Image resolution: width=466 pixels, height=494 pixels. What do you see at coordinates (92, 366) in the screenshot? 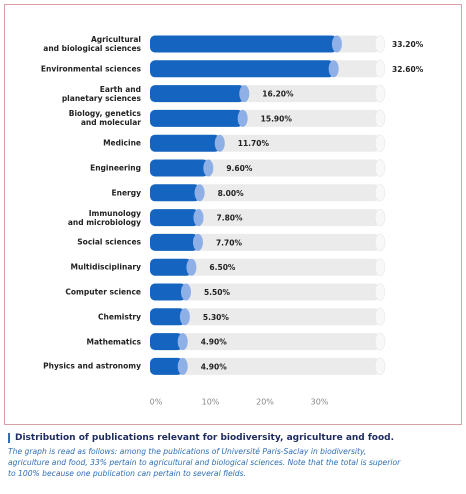
I see `category-label: Physics and astronomy` at bounding box center [92, 366].